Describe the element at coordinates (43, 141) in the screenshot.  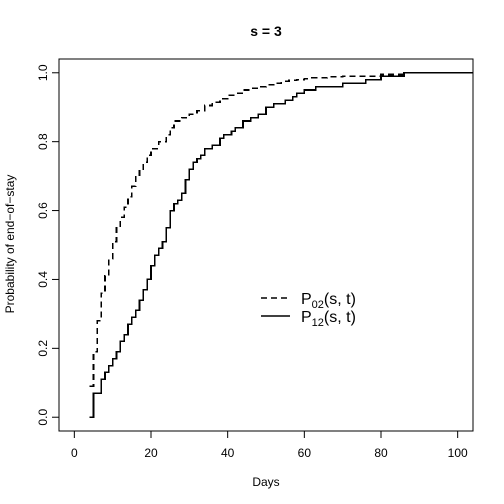
I see `y-tick-label: 0.8` at that location.